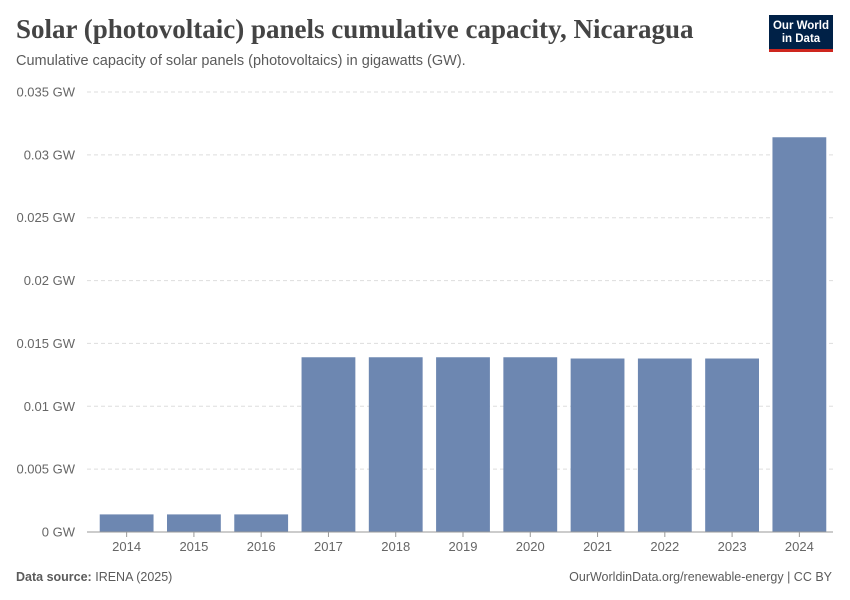 The height and width of the screenshot is (600, 850). What do you see at coordinates (50, 280) in the screenshot?
I see `y-tick-label: 0.02 GW` at bounding box center [50, 280].